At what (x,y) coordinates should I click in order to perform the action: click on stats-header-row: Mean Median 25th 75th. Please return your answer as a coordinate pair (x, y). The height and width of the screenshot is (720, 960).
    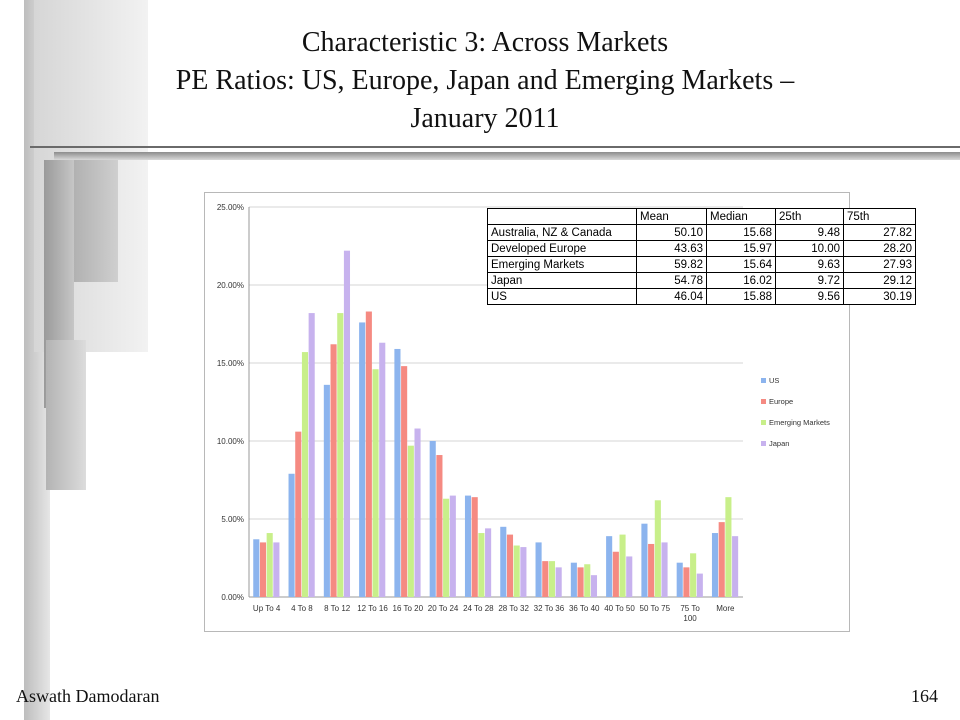
    Looking at the image, I should click on (701, 216).